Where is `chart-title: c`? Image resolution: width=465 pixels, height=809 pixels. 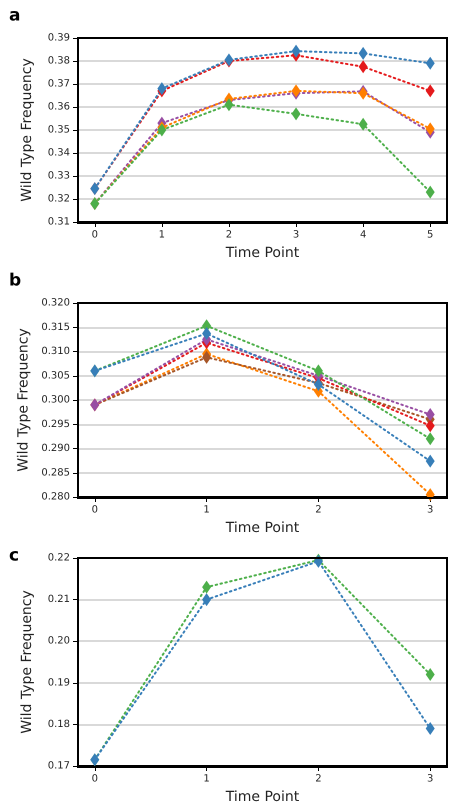
chart-title: c is located at coordinates (14, 556).